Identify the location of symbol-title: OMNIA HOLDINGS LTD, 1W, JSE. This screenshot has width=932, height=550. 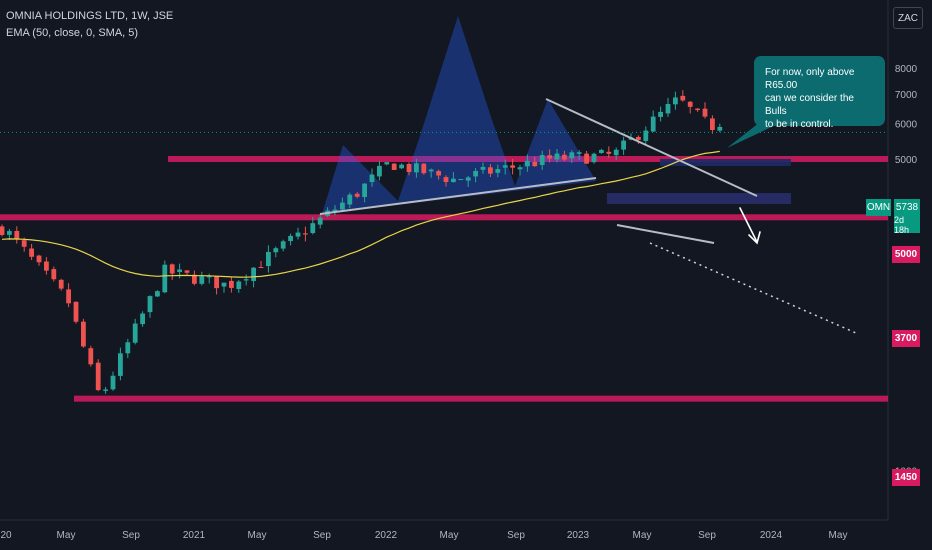
(90, 16).